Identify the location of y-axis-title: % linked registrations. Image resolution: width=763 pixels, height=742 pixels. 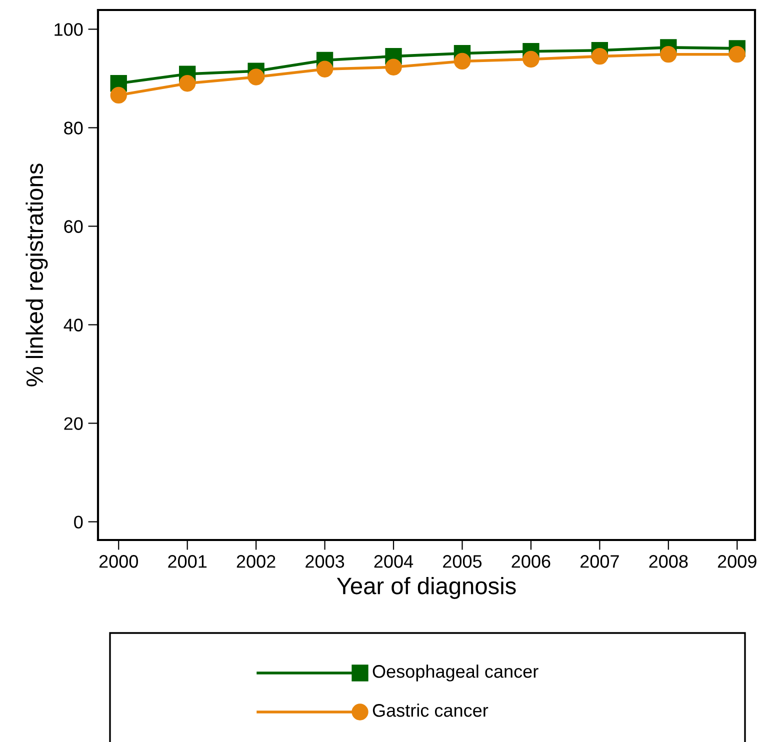
(37, 275).